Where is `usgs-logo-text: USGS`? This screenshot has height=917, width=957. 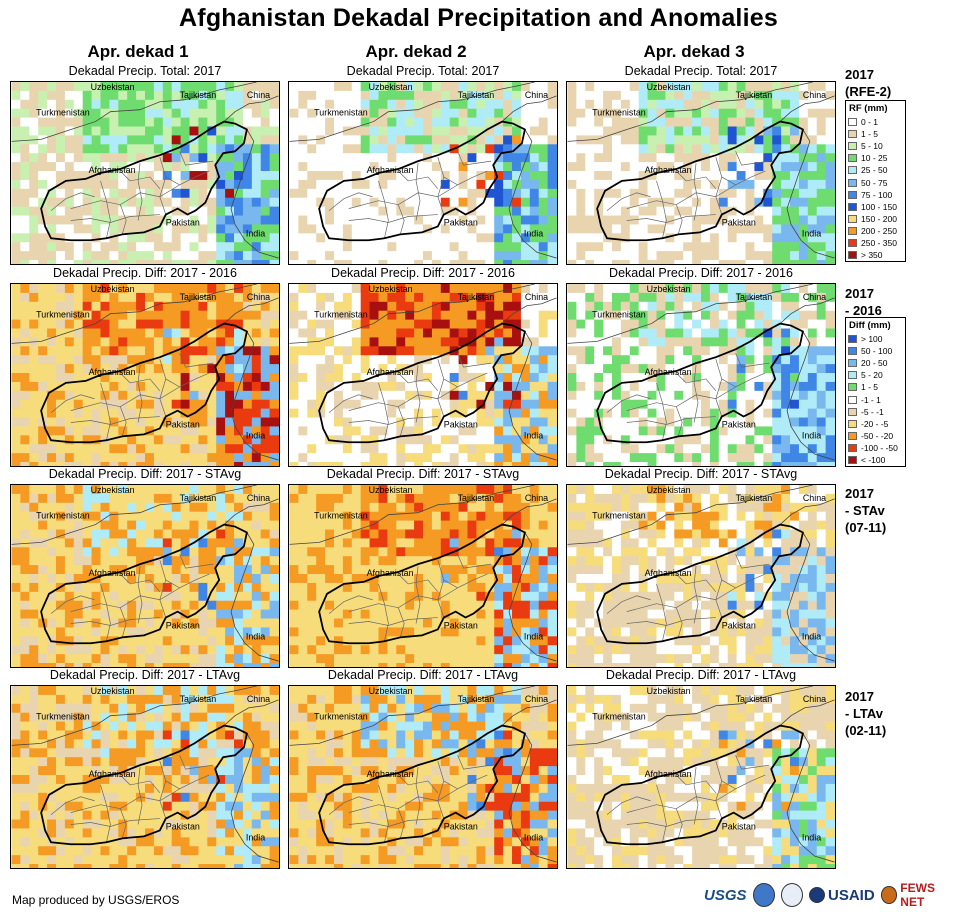
usgs-logo-text: USGS is located at coordinates (725, 895).